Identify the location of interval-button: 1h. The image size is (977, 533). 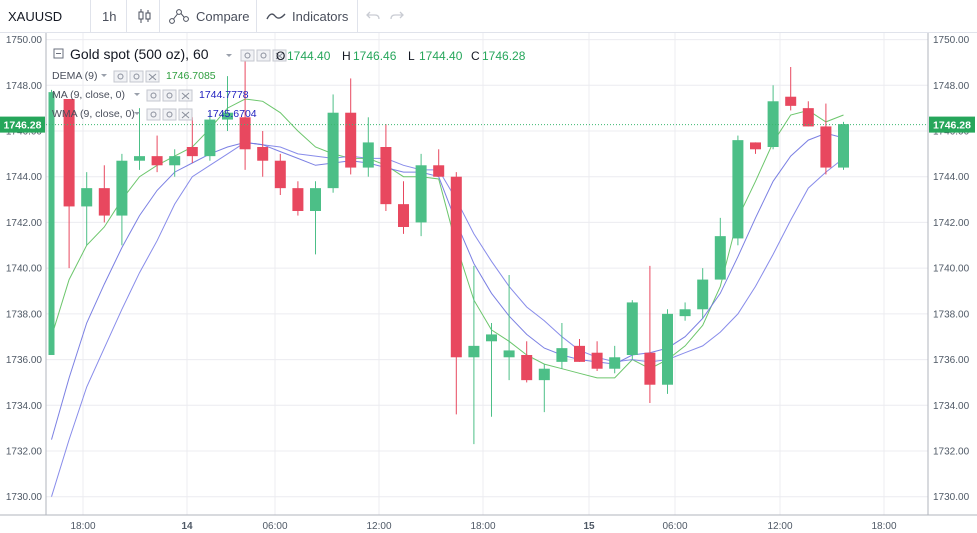
(109, 16).